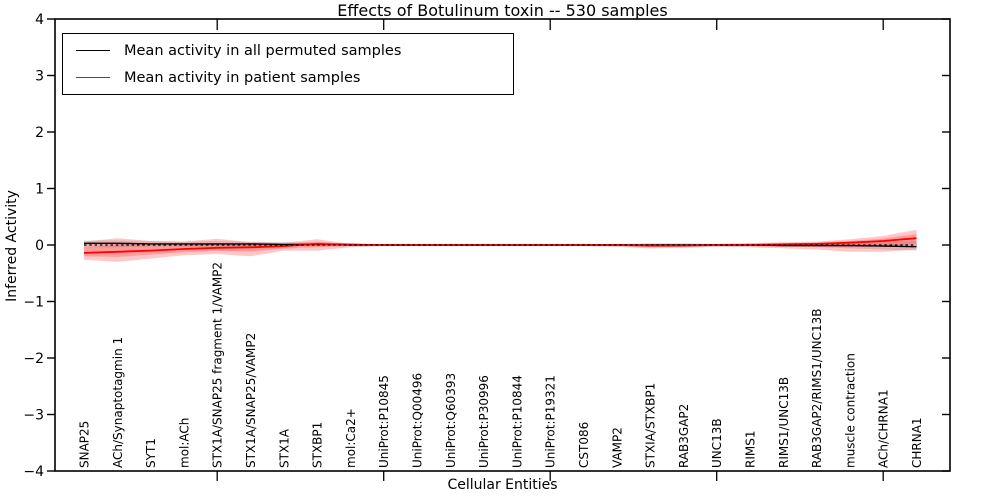 This screenshot has height=500, width=1000. I want to click on x-tick-label: RAB3GAP2/RIMS1/UNC13B, so click(817, 388).